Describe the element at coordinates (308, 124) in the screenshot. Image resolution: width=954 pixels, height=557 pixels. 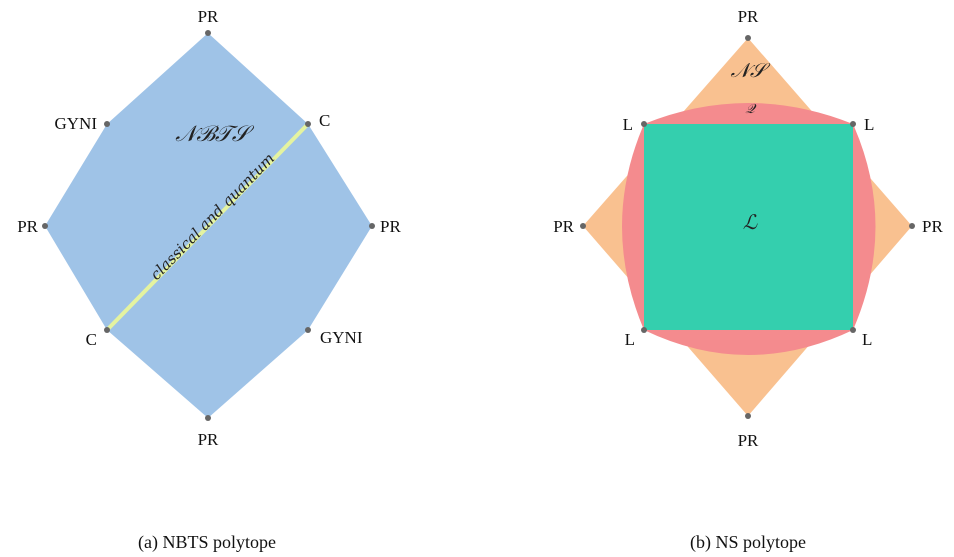
I see `vertex-a-upper-right` at that location.